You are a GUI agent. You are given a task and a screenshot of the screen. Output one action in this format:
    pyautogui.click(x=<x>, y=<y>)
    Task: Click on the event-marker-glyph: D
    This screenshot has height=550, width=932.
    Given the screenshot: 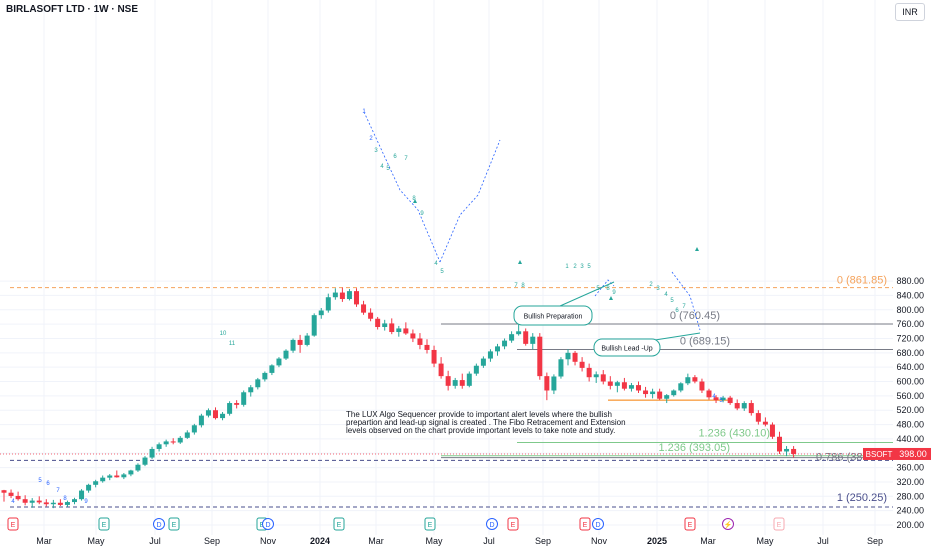 What is the action you would take?
    pyautogui.click(x=158, y=525)
    